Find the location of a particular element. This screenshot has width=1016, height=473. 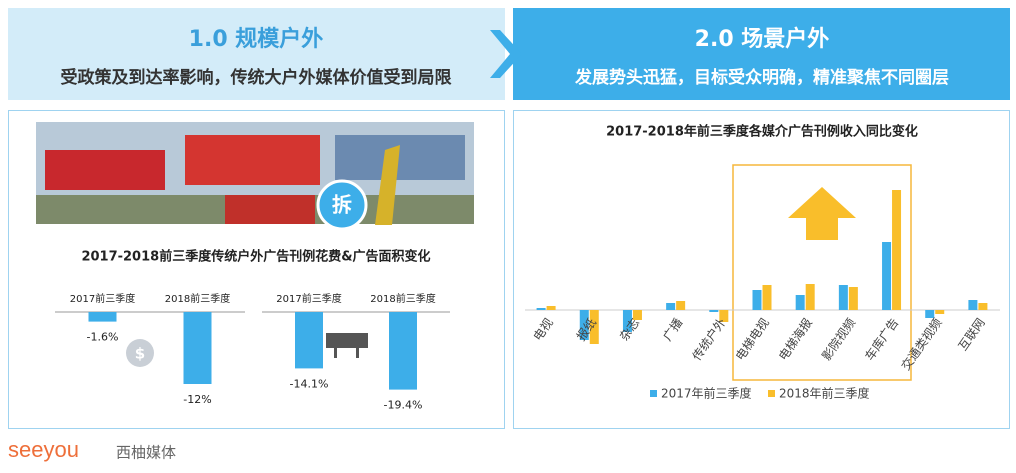

x-tick-label: 车库广告 is located at coordinates (882, 339).